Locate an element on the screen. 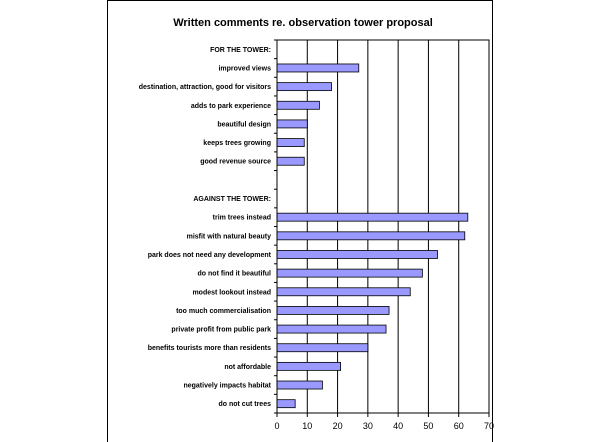 The image size is (591, 442). top-frame-line is located at coordinates (300, 0).